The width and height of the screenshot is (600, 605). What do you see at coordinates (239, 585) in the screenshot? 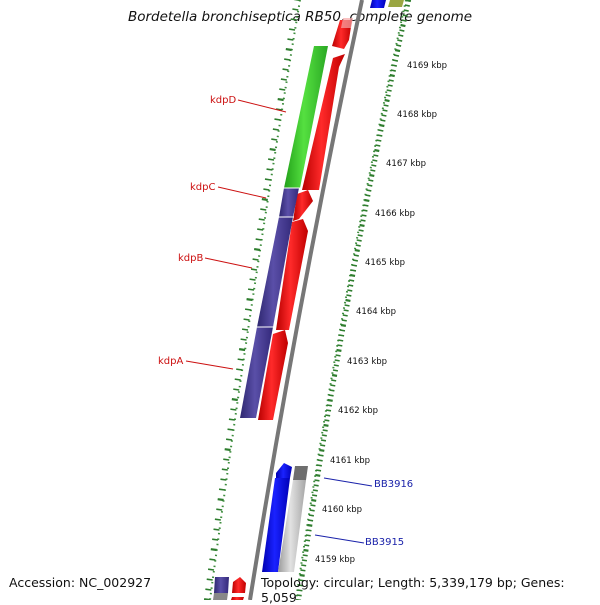
I see `feature-bottom-red-arrow` at bounding box center [239, 585].